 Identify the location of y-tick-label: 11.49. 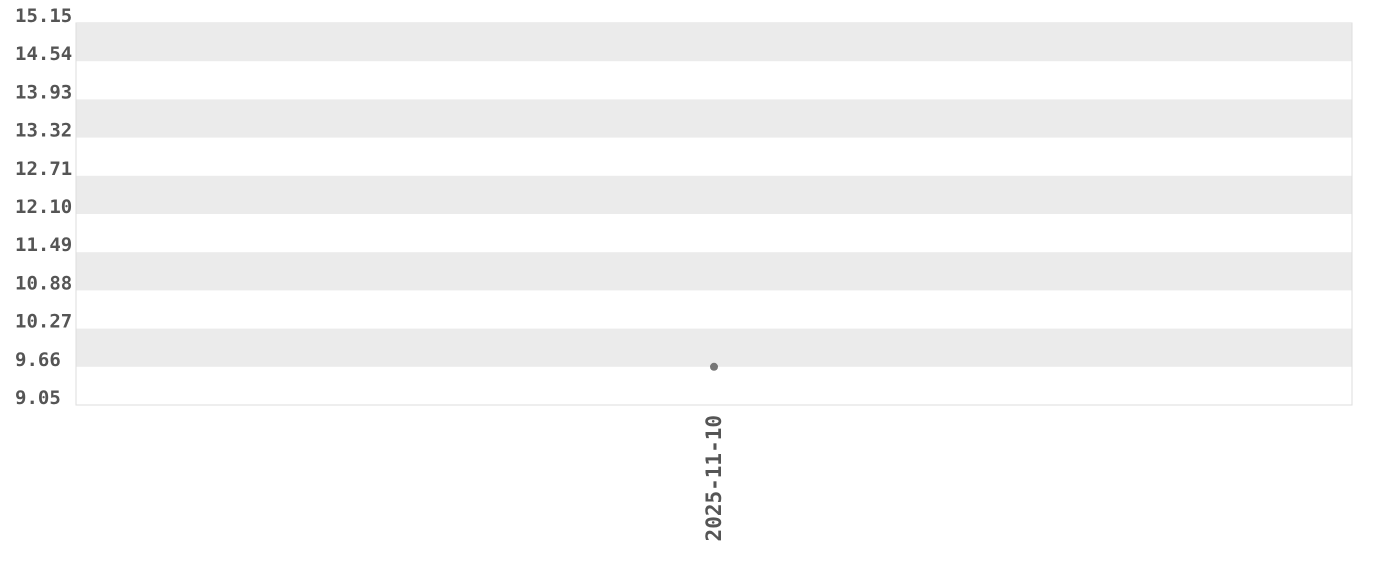
(43, 245).